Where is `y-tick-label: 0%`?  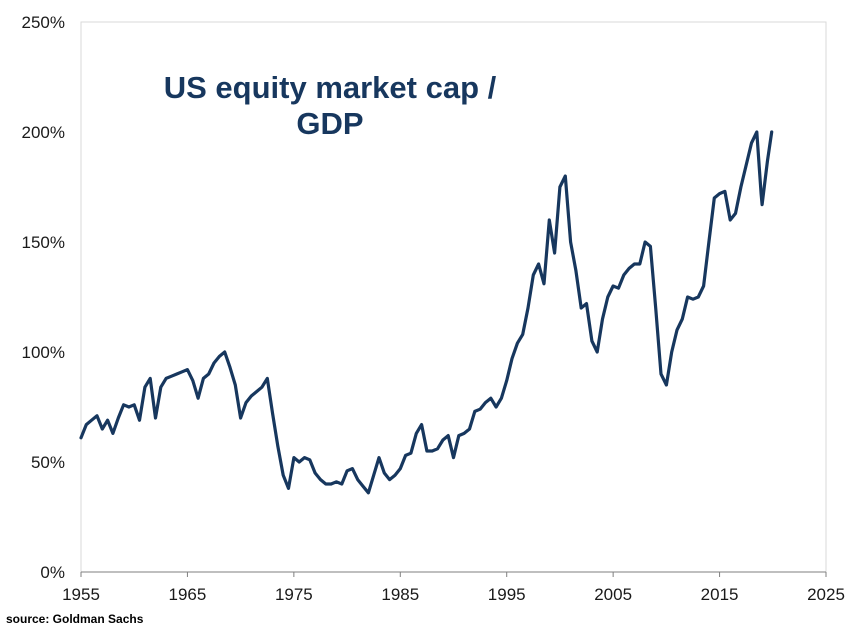 y-tick-label: 0% is located at coordinates (52, 572).